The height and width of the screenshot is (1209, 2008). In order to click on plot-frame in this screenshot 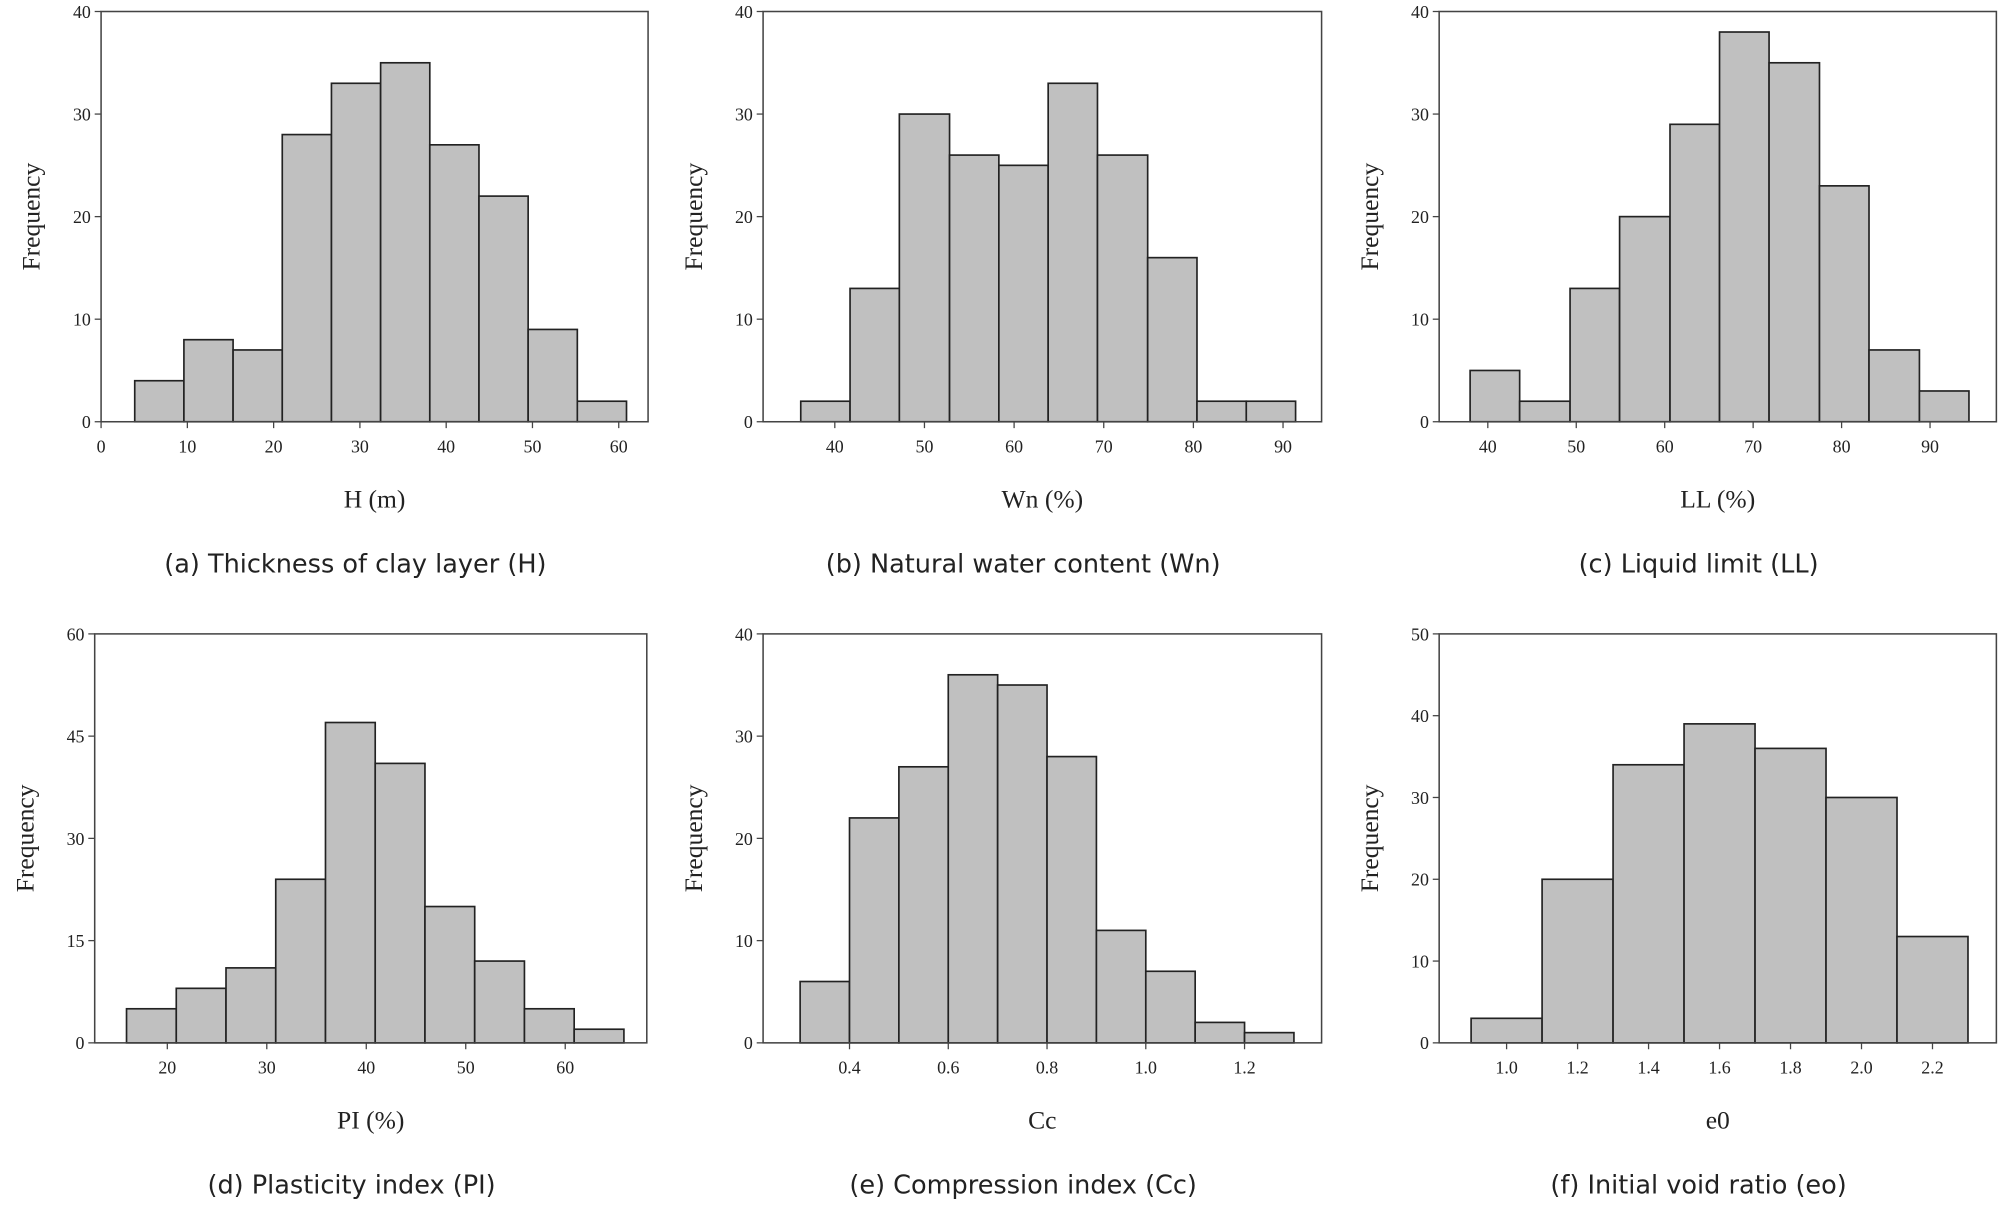, I will do `click(1718, 838)`.